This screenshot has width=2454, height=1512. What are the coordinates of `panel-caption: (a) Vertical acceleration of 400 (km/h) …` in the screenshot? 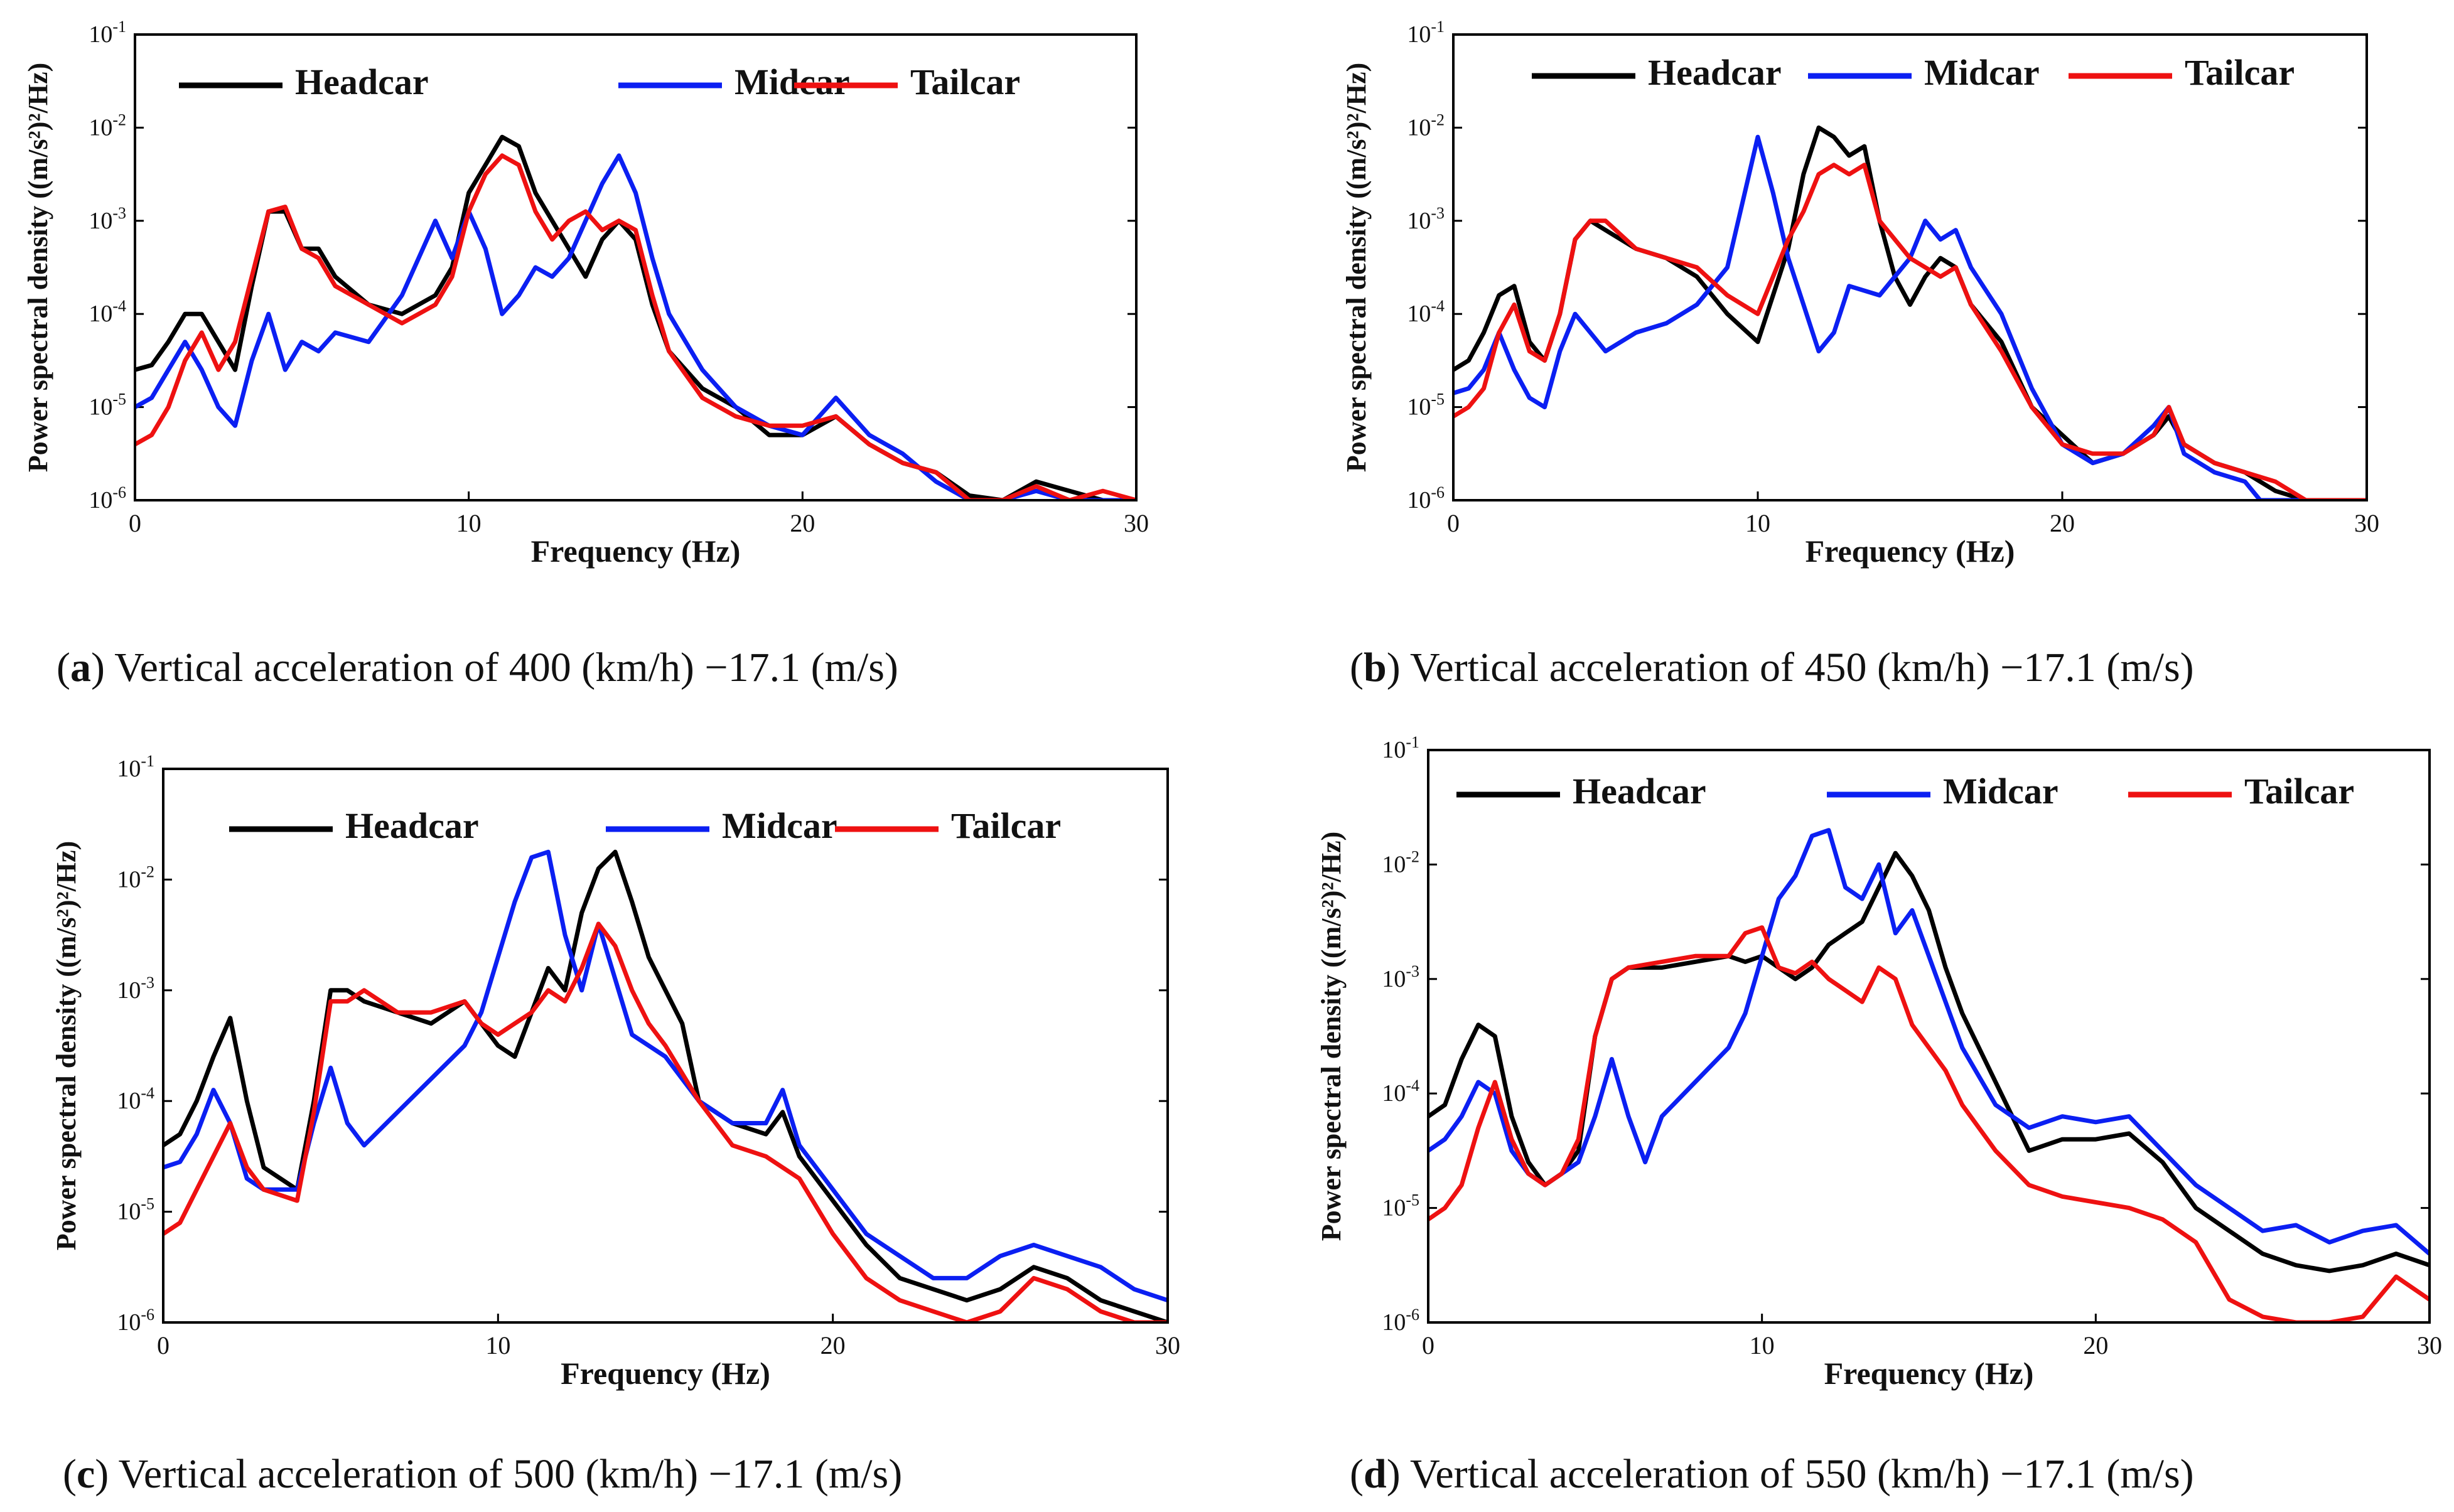 It's located at (478, 667).